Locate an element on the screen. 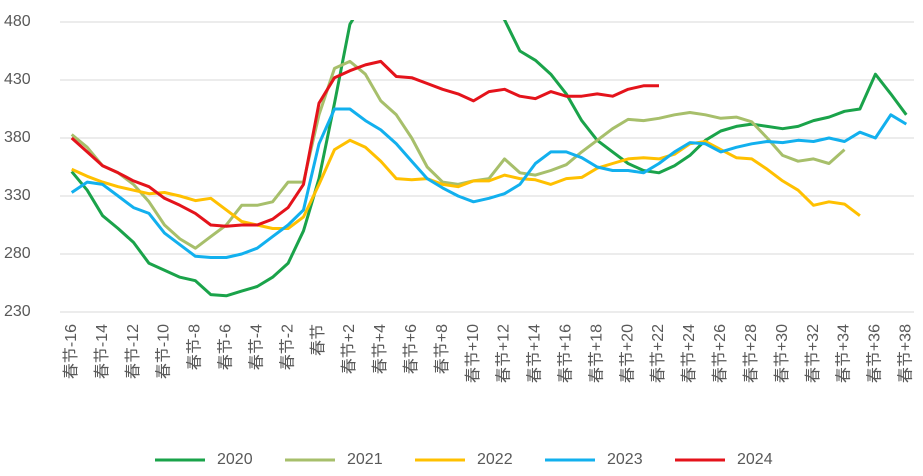  x-tick-label: 春节+38 is located at coordinates (905, 353).